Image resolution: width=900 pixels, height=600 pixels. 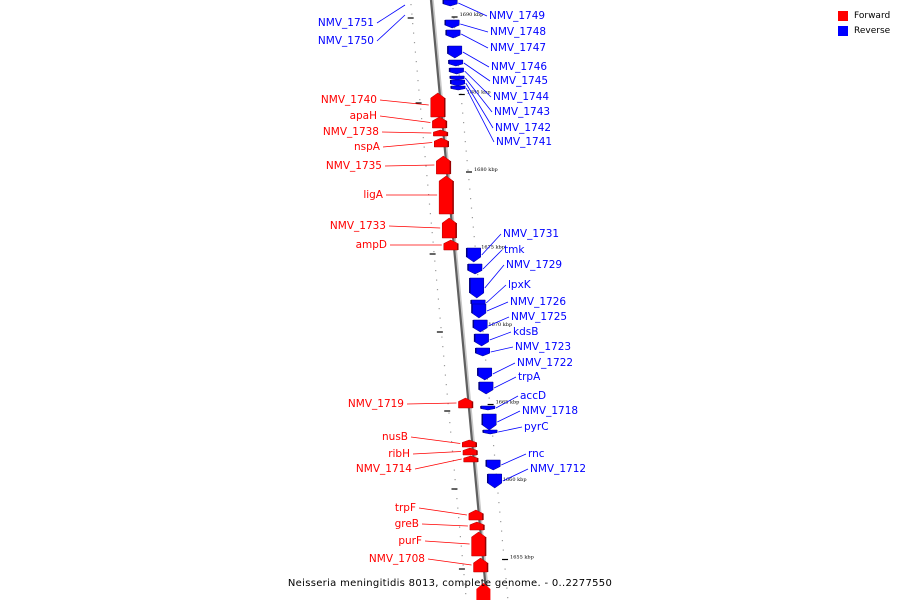 I want to click on forward-gene-feature, so click(x=438, y=105).